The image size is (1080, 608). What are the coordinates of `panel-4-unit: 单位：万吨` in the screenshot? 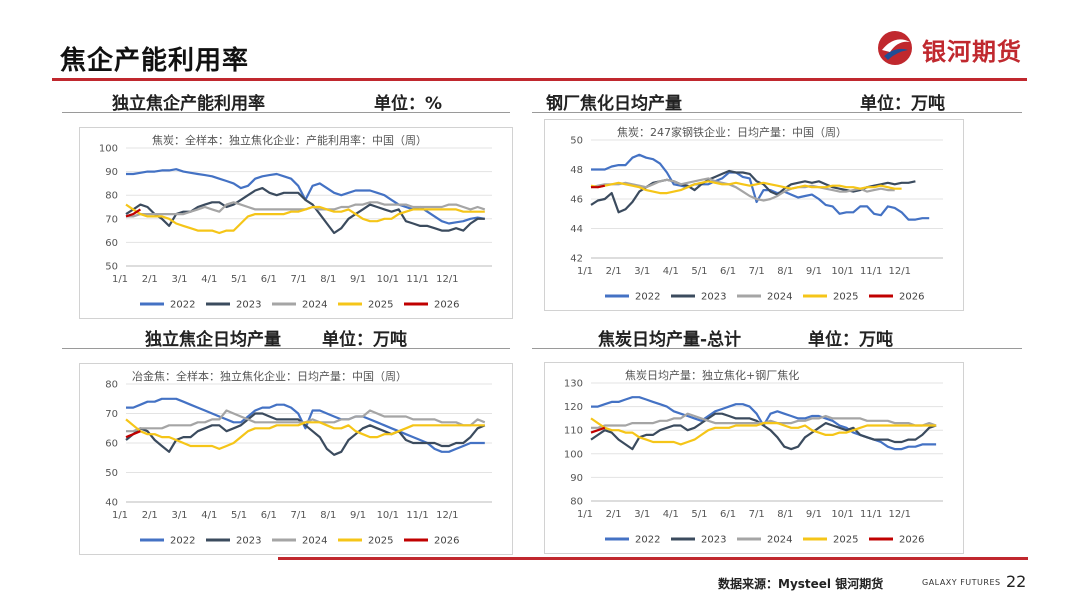 It's located at (850, 340).